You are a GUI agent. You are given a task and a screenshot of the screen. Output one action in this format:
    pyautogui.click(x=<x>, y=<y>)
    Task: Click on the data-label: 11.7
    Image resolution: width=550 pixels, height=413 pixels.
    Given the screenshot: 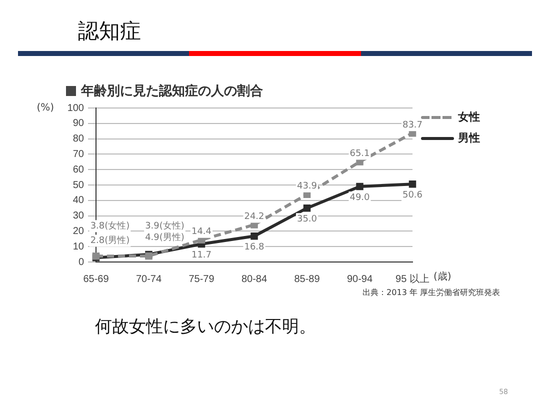 What is the action you would take?
    pyautogui.click(x=201, y=255)
    